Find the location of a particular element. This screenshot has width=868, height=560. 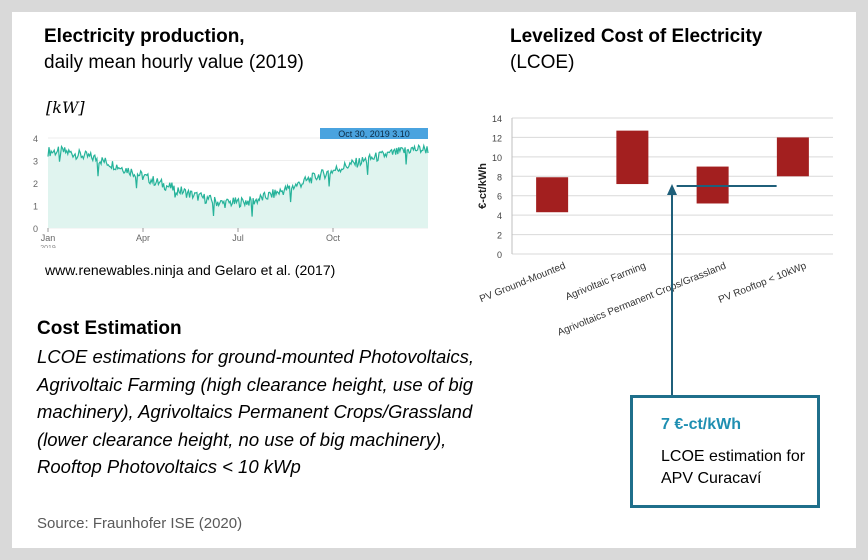

y-tick-label: 12 is located at coordinates (497, 138).